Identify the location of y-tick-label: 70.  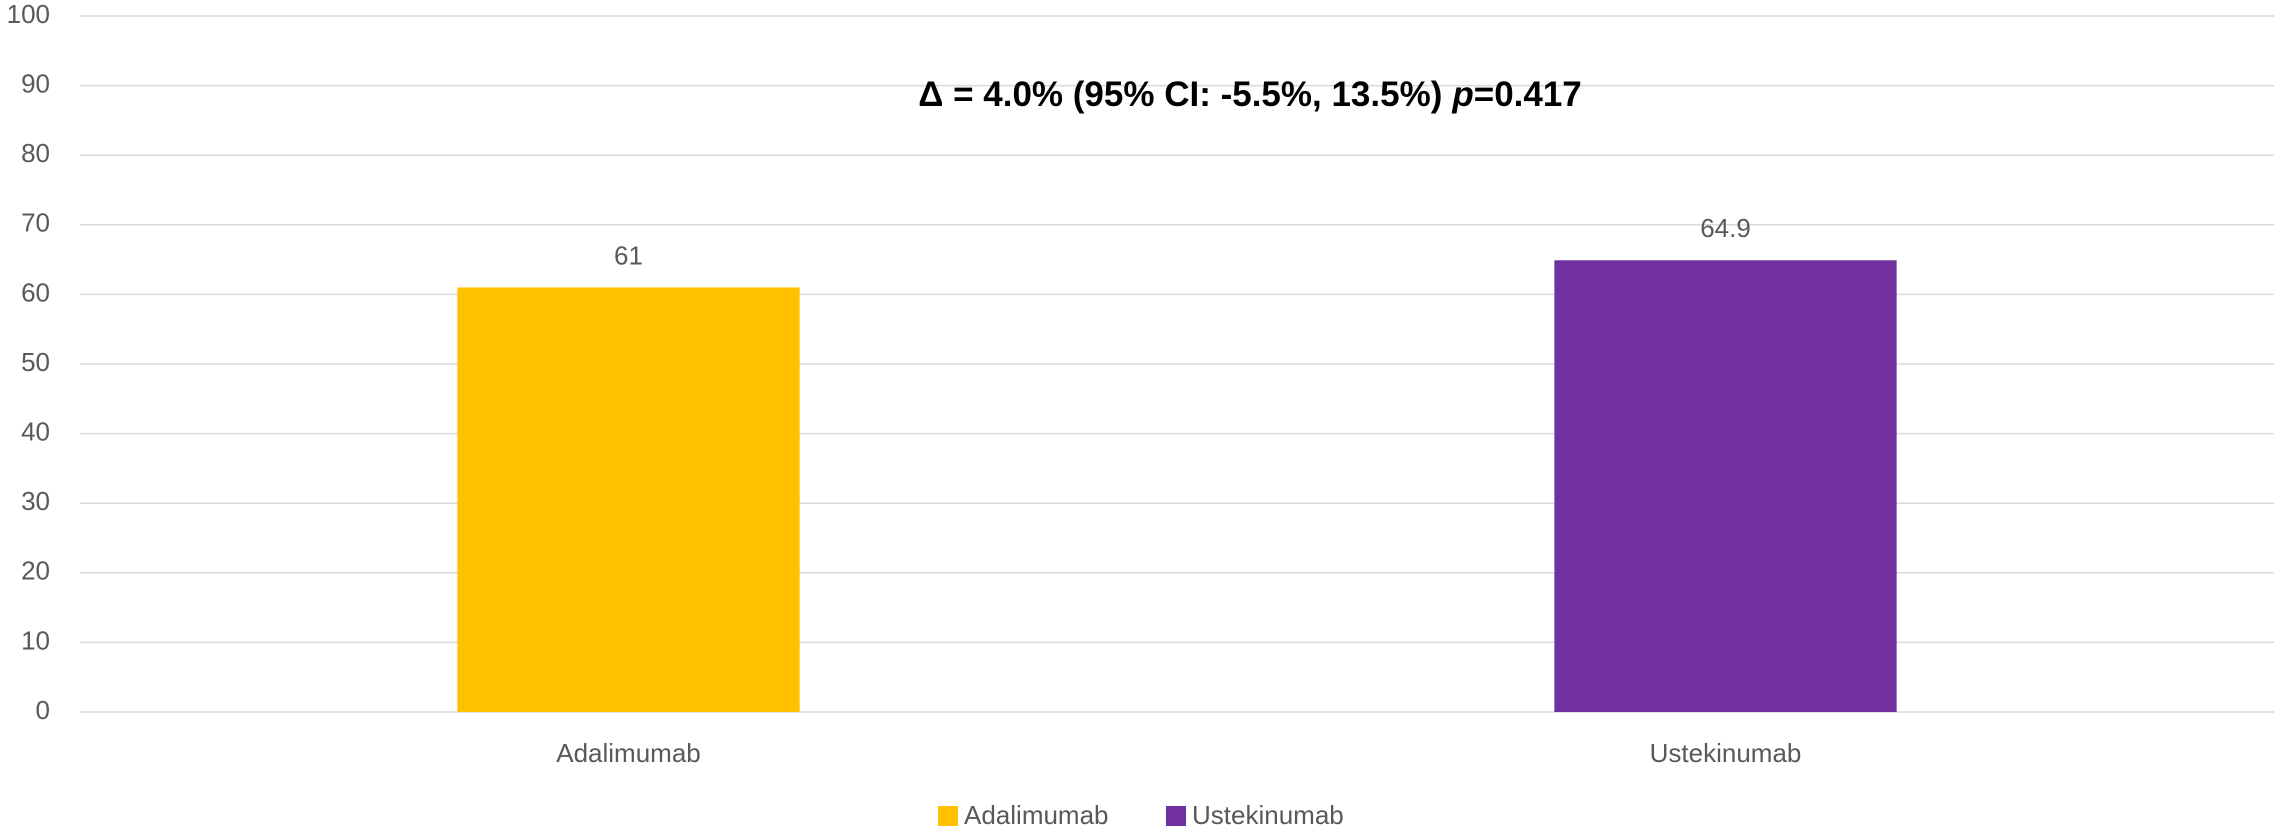
(35, 223).